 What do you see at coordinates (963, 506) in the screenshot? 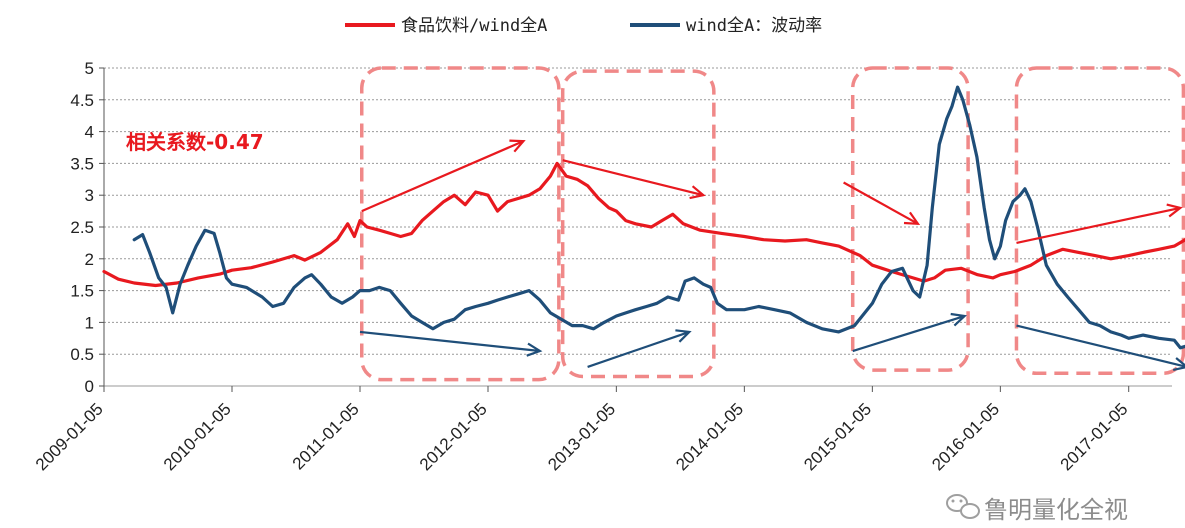
I see `wechat-icon` at bounding box center [963, 506].